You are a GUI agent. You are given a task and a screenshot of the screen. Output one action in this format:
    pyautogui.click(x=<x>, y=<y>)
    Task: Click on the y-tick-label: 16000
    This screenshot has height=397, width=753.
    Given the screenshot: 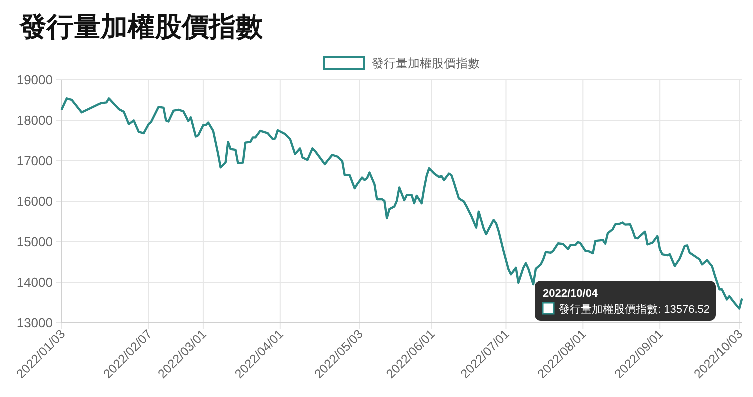 What is the action you would take?
    pyautogui.click(x=34, y=201)
    